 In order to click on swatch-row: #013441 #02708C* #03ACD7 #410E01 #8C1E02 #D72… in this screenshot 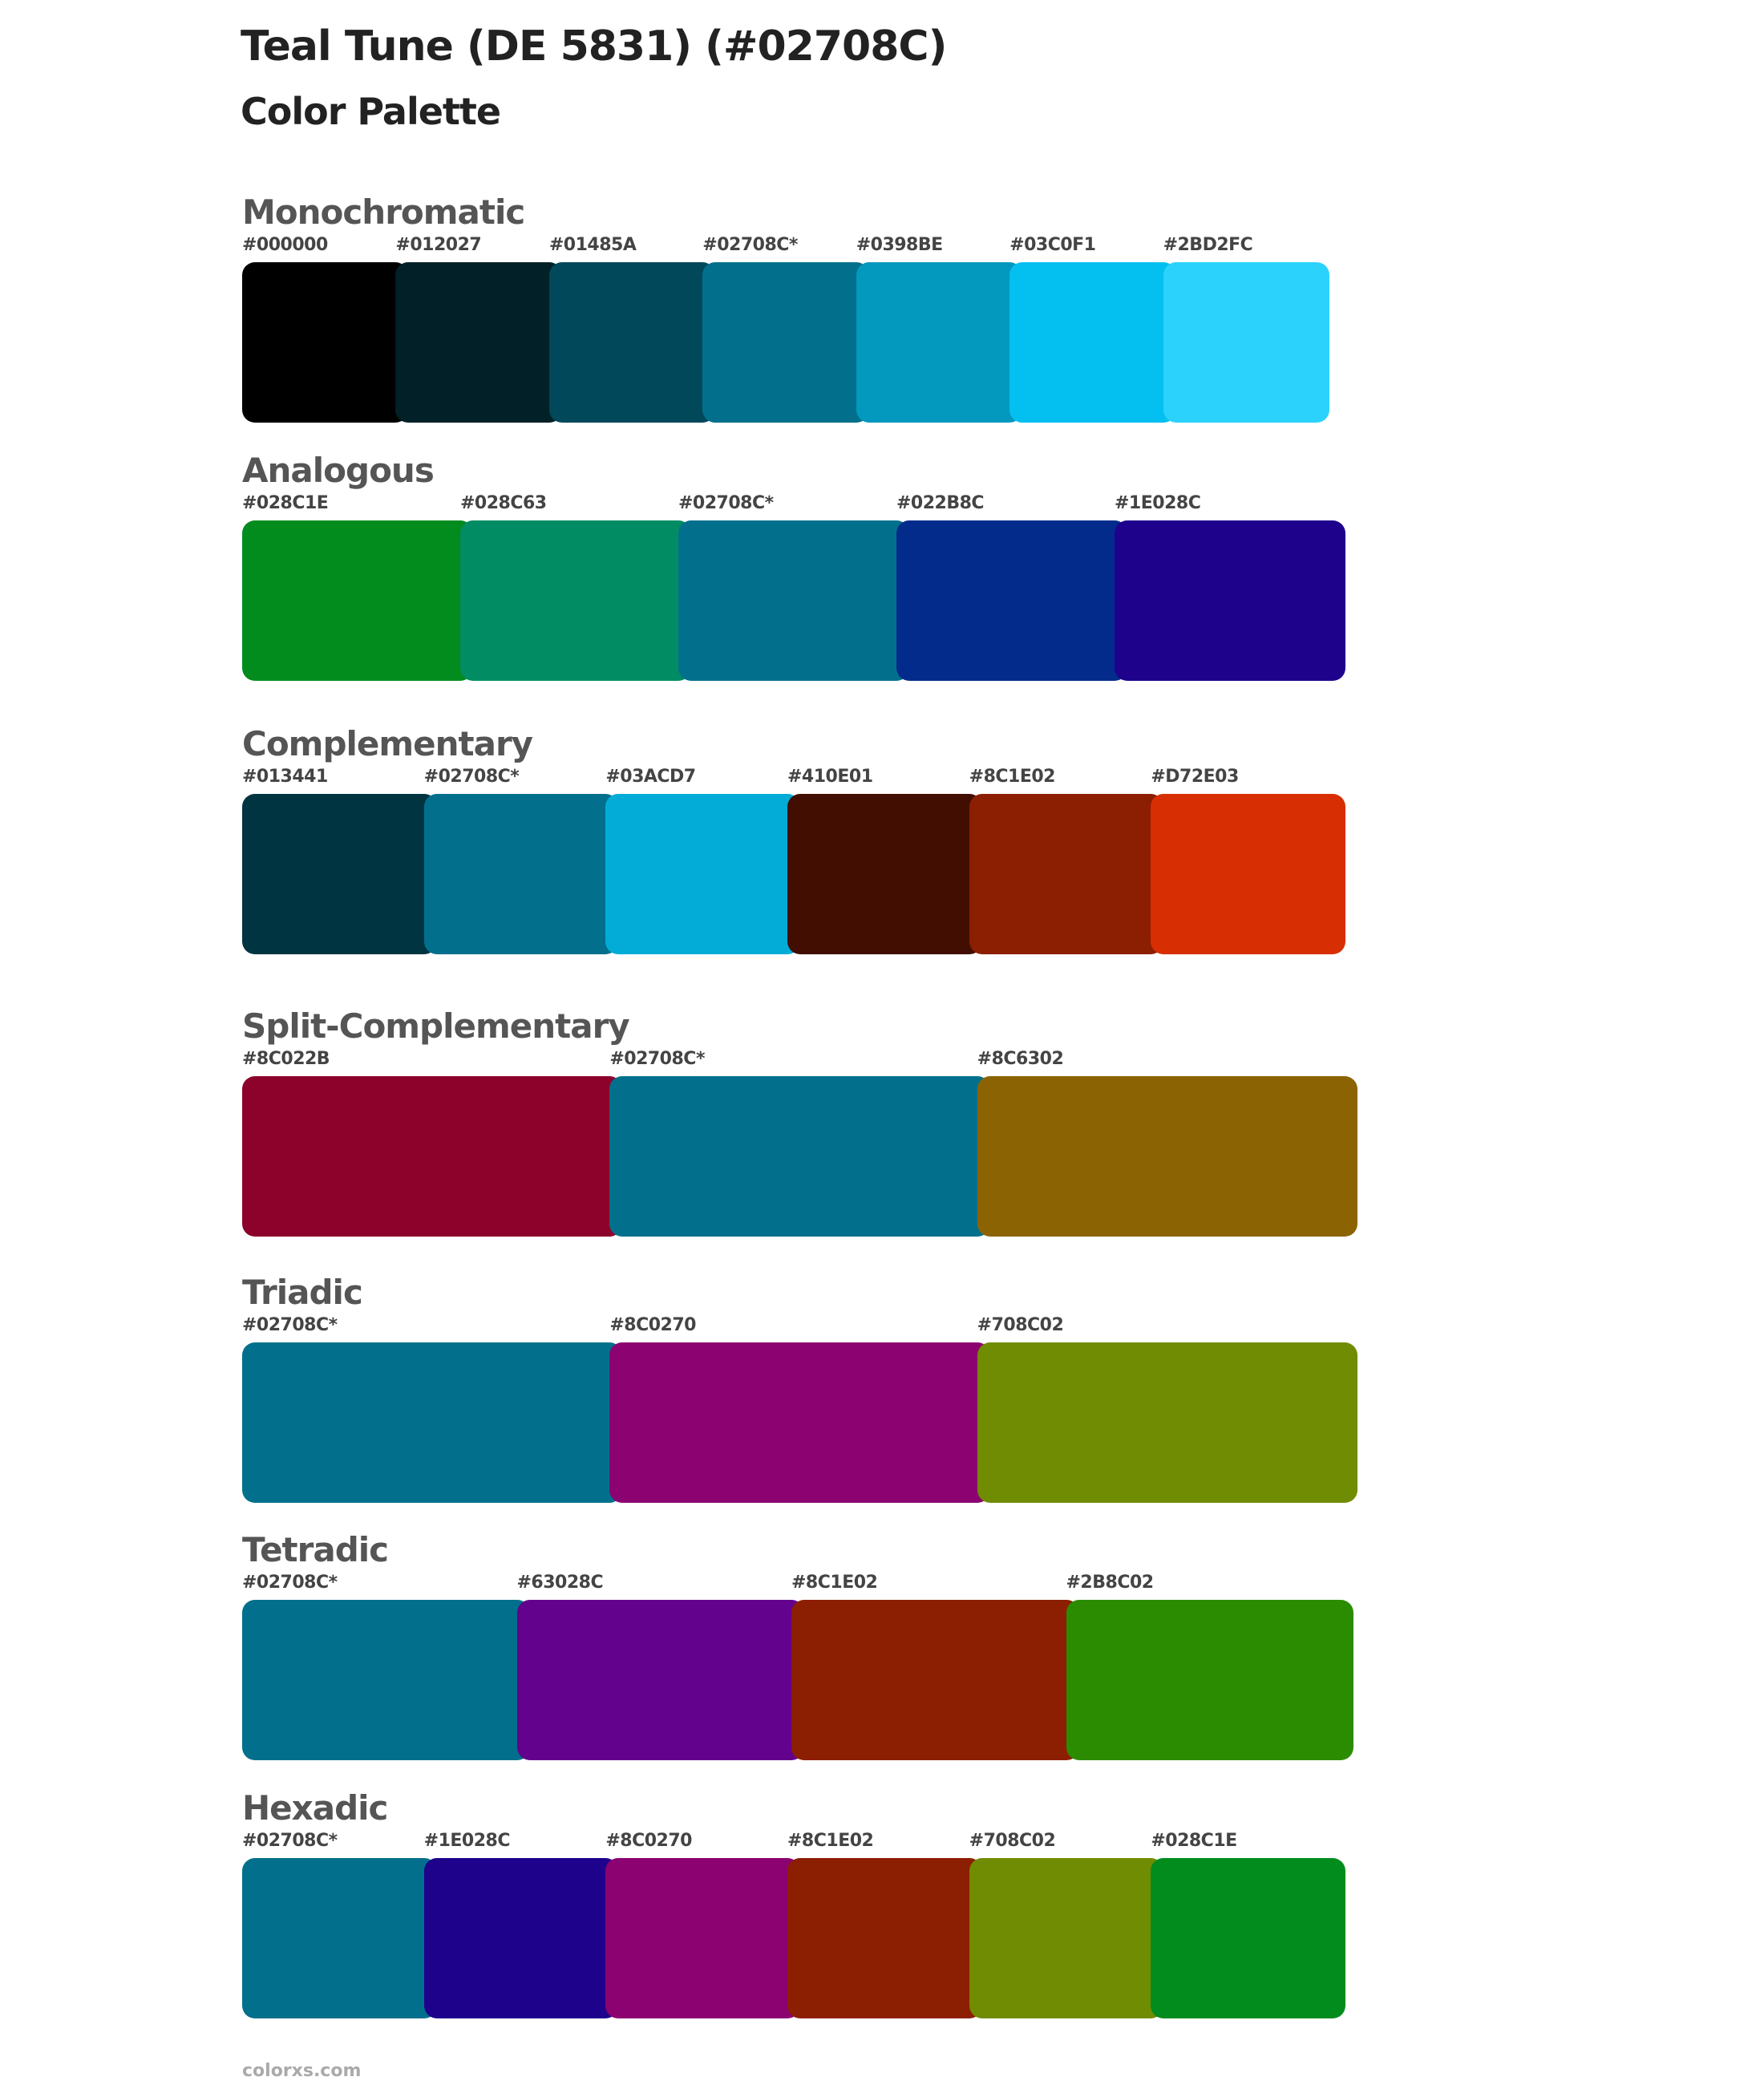, I will do `click(793, 861)`.